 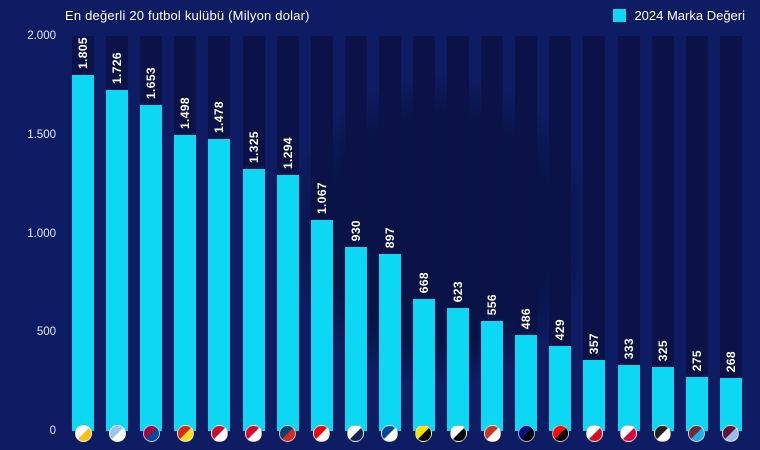 What do you see at coordinates (492, 233) in the screenshot?
I see `bar-slot-atletico-madrid: 556` at bounding box center [492, 233].